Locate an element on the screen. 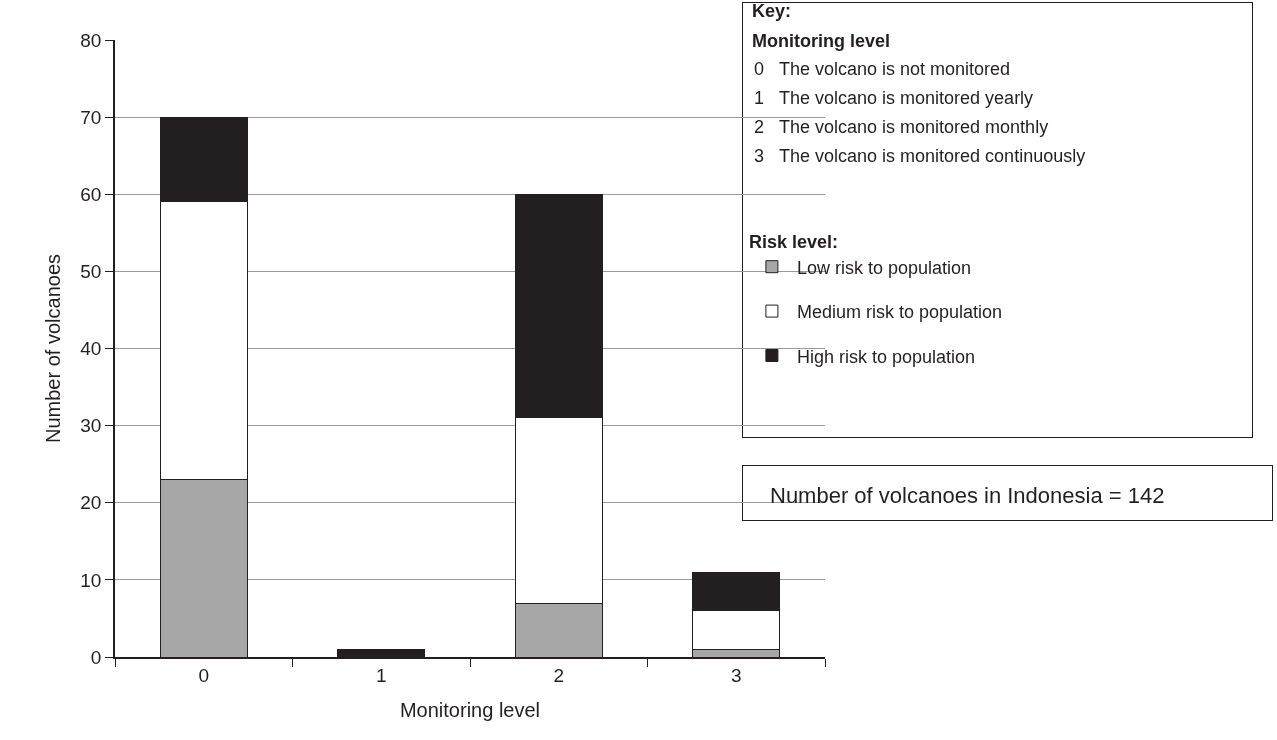 This screenshot has height=740, width=1277. y-tick-label: 50 is located at coordinates (91, 272).